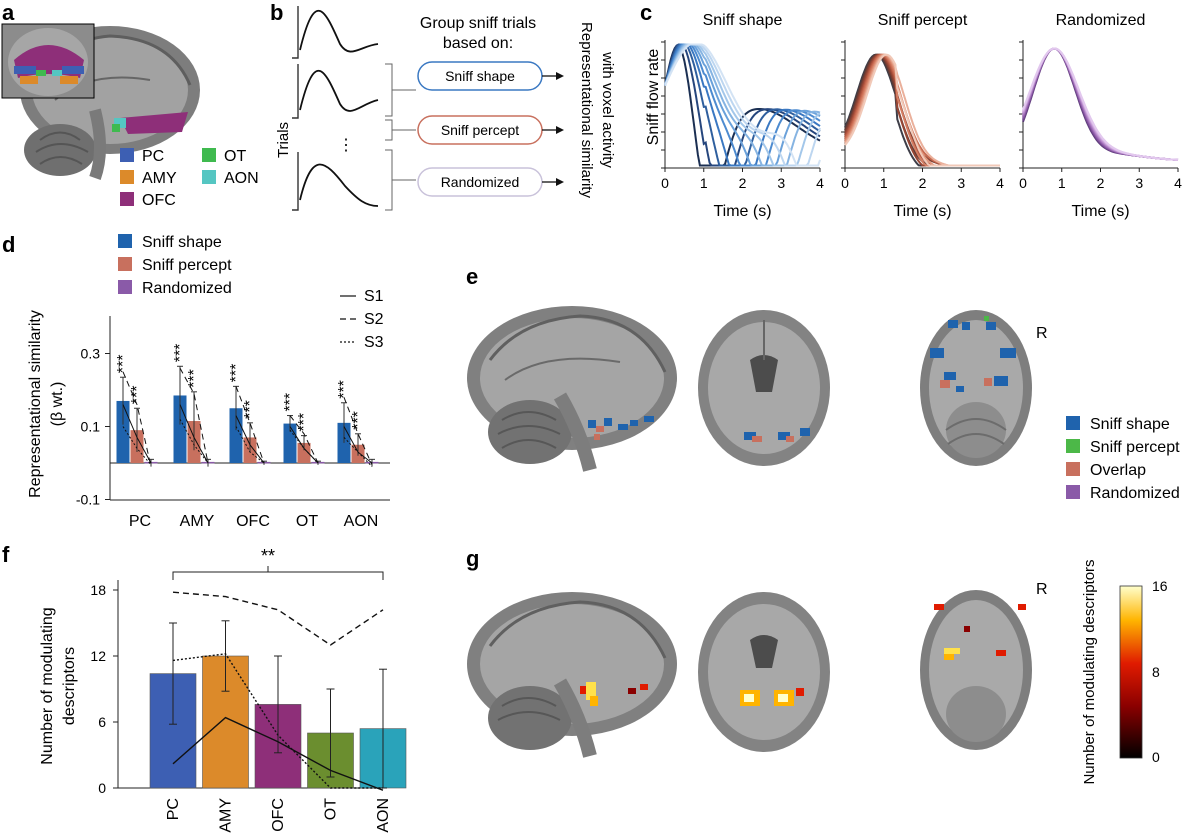 The image size is (1200, 836). I want to click on brain-axial-e, so click(976, 388).